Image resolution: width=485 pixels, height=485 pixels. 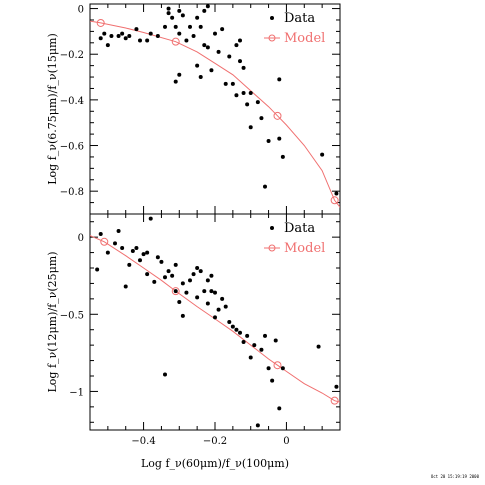 What do you see at coordinates (72, 147) in the screenshot?
I see `y-tick-label: −0.6` at bounding box center [72, 147].